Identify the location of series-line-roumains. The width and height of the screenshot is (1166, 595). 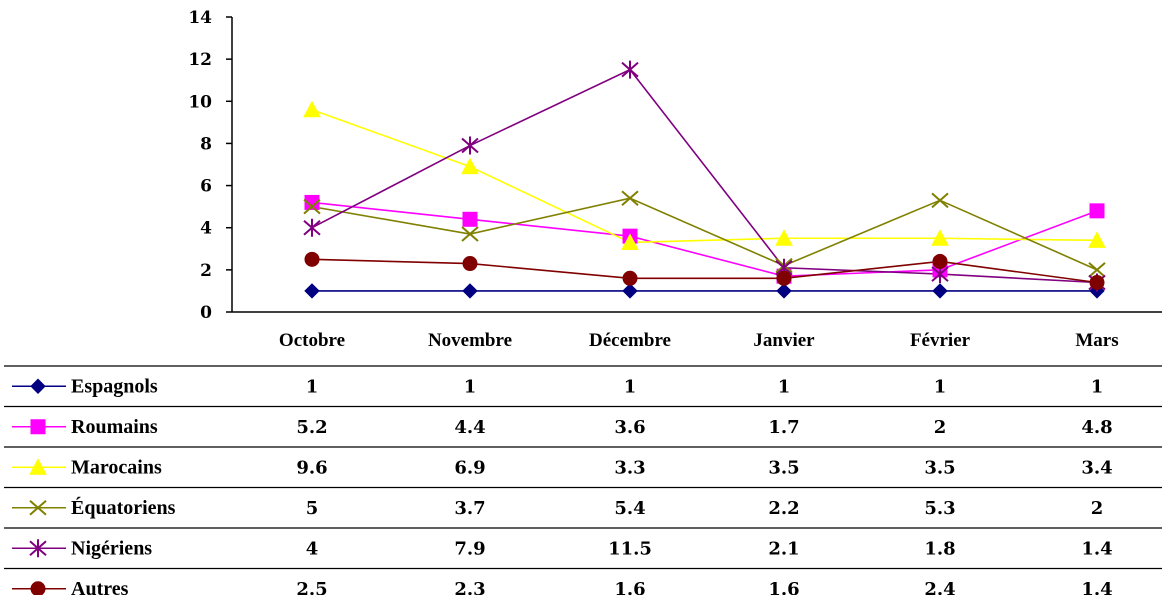
(704, 239).